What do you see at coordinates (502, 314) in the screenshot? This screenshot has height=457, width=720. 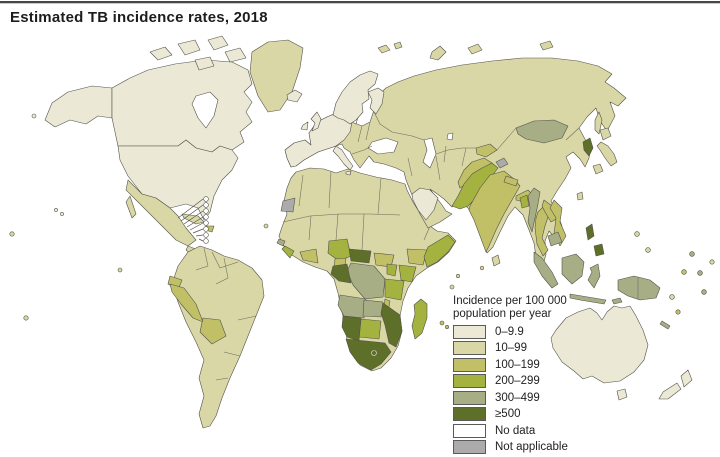 I see `legend-title-line2: population per year` at bounding box center [502, 314].